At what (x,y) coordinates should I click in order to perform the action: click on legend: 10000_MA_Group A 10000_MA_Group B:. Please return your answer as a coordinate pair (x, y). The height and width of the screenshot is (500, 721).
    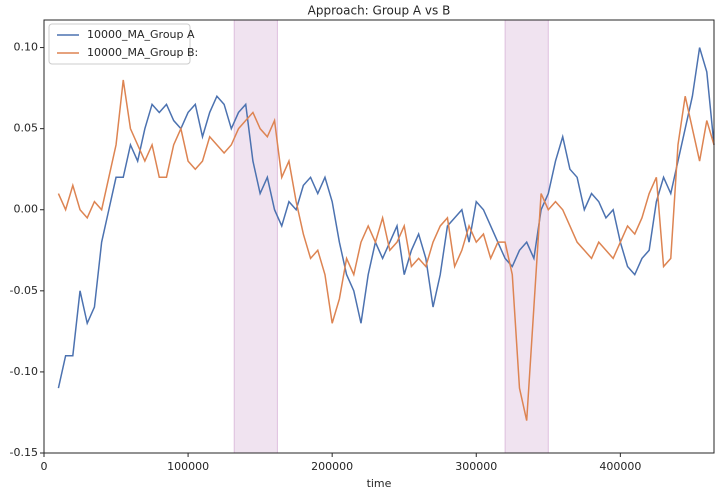
    Looking at the image, I should click on (123, 44).